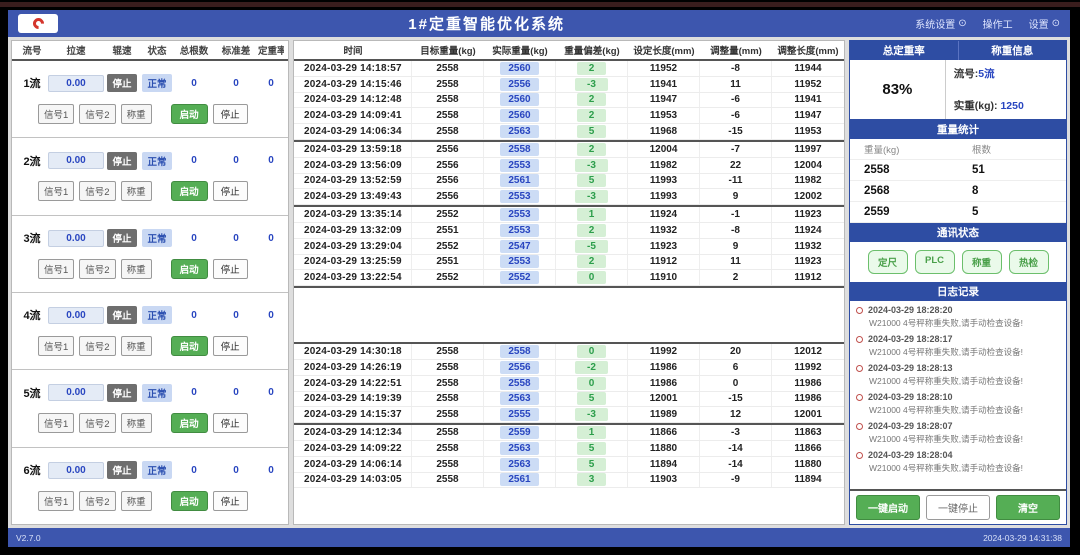  Describe the element at coordinates (520, 262) in the screenshot. I see `cell-actual-weight: 2553` at that location.